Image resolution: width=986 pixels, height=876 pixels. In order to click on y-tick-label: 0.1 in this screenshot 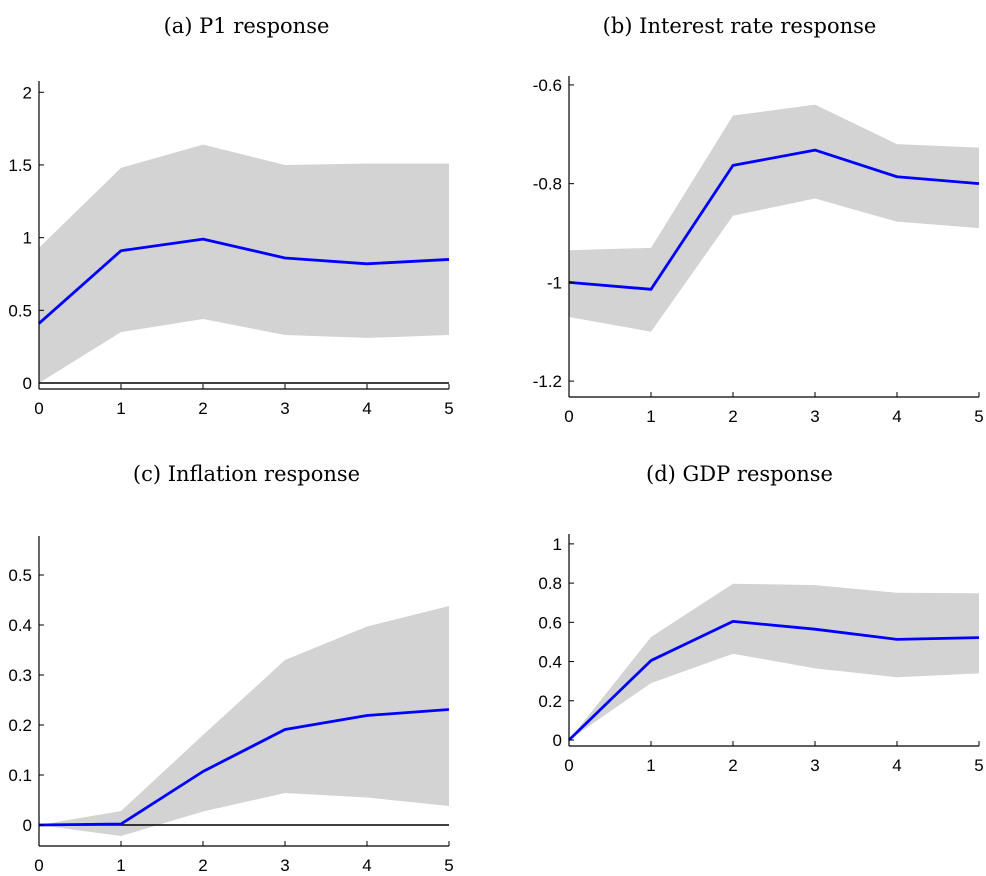, I will do `click(20, 775)`.